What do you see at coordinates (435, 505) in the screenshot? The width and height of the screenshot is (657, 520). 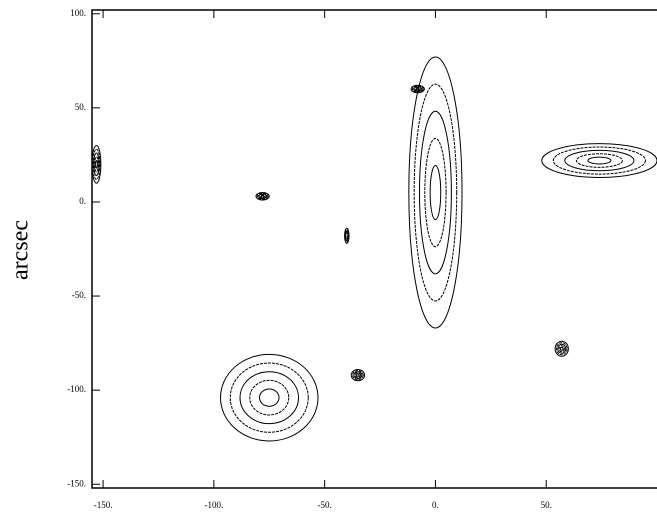 I see `x-tick-label: 0.` at bounding box center [435, 505].